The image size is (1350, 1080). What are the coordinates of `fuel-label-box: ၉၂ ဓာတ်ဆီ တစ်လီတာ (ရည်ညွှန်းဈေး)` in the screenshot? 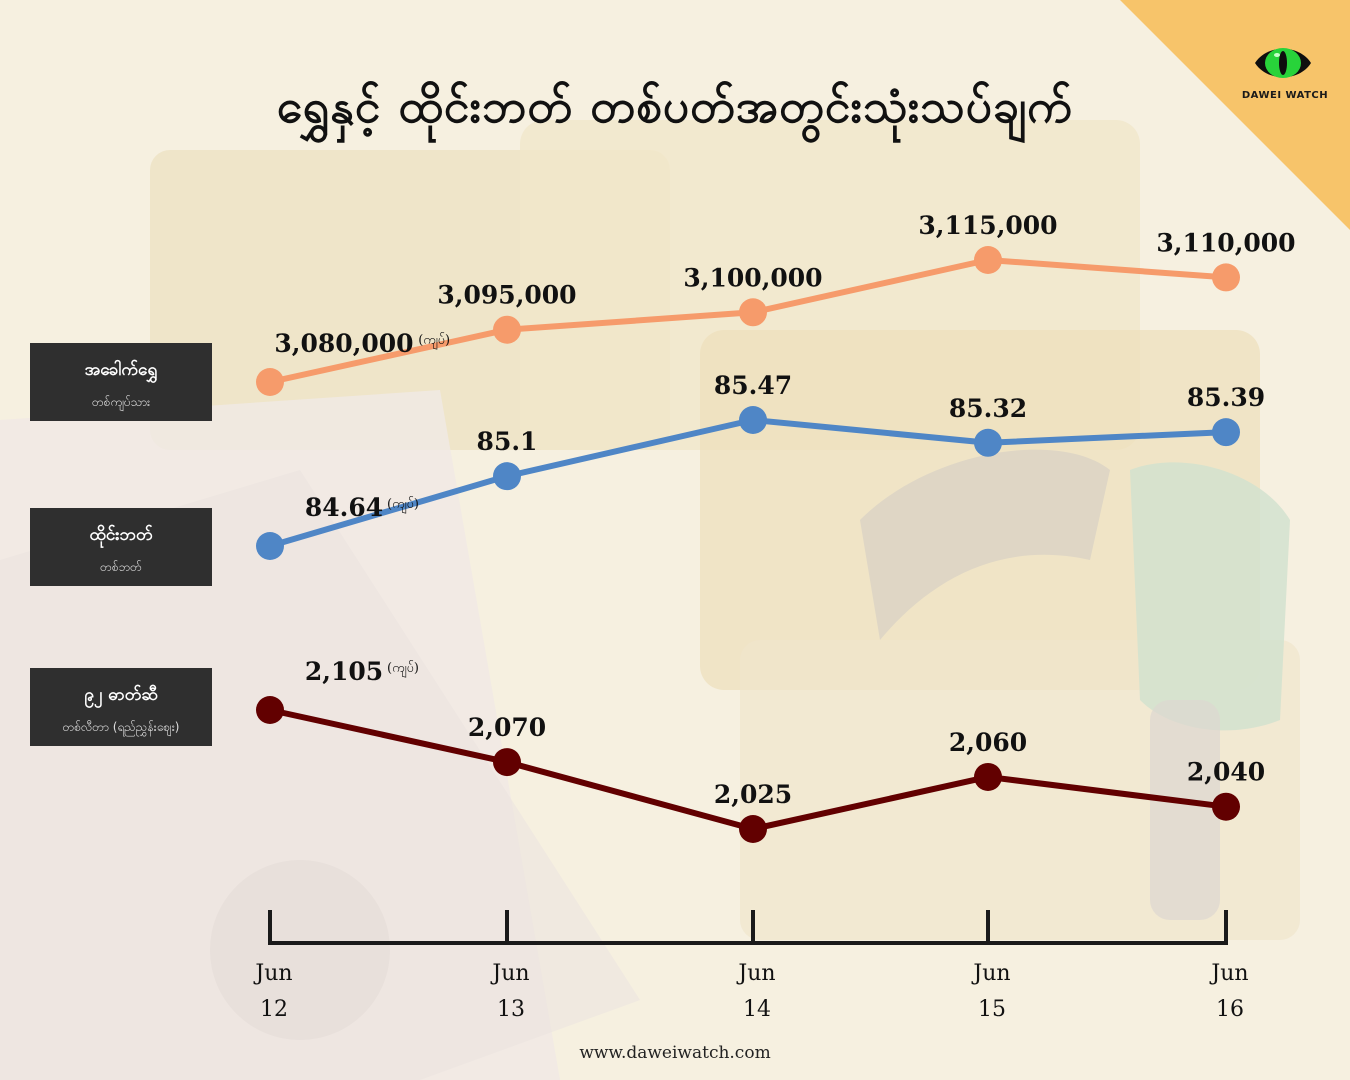 It's located at (121, 707).